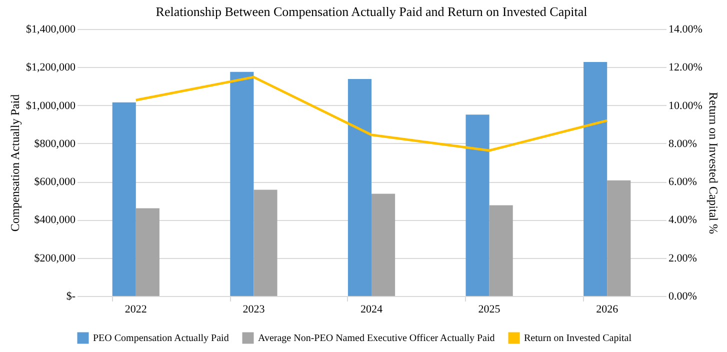 The width and height of the screenshot is (727, 352). I want to click on y2-tick-label: 6.00%, so click(682, 182).